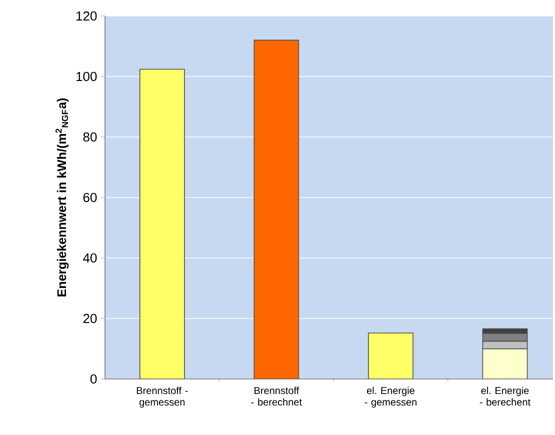  Describe the element at coordinates (90, 137) in the screenshot. I see `y-tick-label: 80` at that location.